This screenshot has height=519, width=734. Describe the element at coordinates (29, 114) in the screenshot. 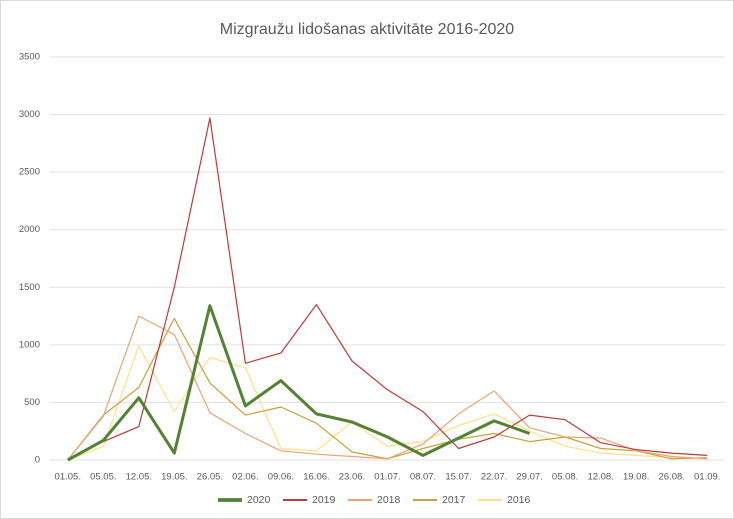

I see `y-tick-label: 3000` at that location.